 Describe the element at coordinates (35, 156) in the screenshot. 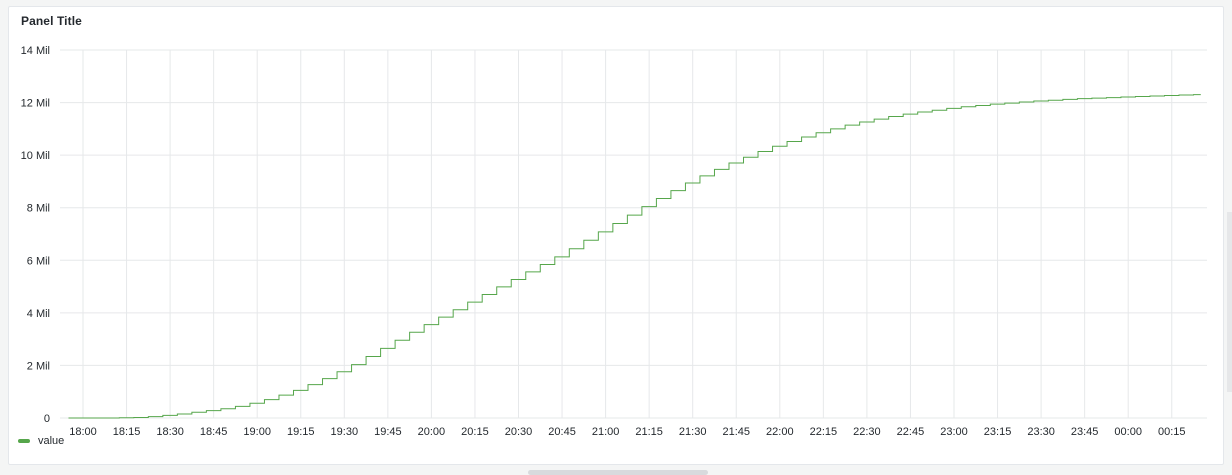

I see `y-tick-label: 10 Mil` at that location.